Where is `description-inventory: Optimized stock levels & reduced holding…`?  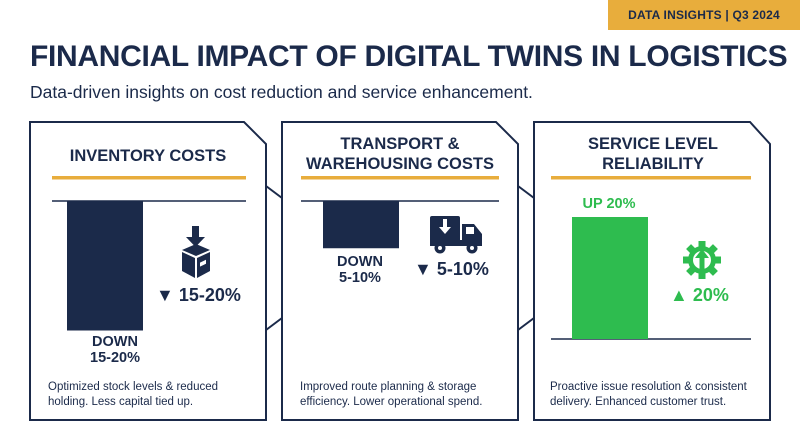
description-inventory: Optimized stock levels & reduced holding… is located at coordinates (155, 395).